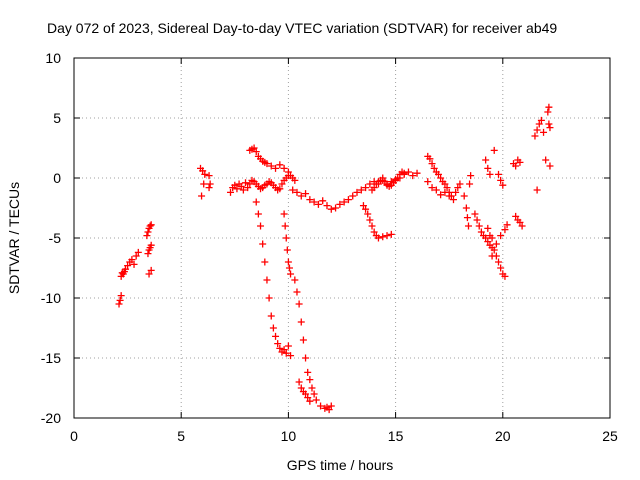 The image size is (640, 480). What do you see at coordinates (610, 436) in the screenshot?
I see `x-tick-label: 25` at bounding box center [610, 436].